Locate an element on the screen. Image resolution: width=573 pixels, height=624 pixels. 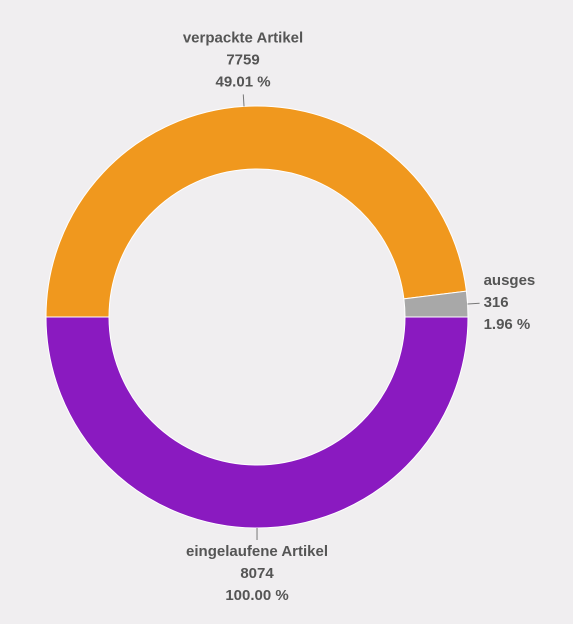
value-label: 316 is located at coordinates (496, 302).